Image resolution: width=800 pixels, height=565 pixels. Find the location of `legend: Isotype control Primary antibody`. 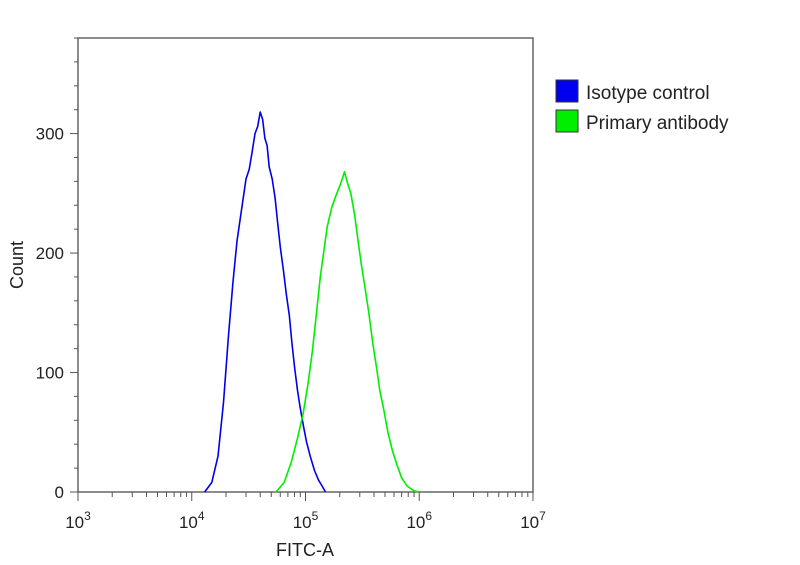

legend: Isotype control Primary antibody is located at coordinates (642, 106).